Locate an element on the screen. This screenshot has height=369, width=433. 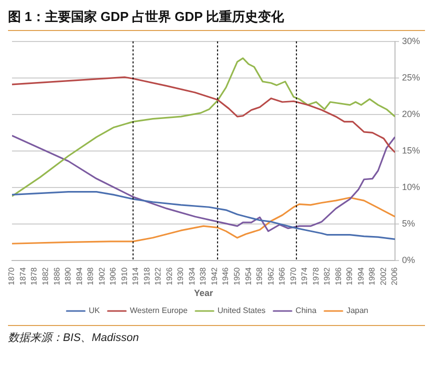
x-tick-label: 2002 is located at coordinates (383, 276).